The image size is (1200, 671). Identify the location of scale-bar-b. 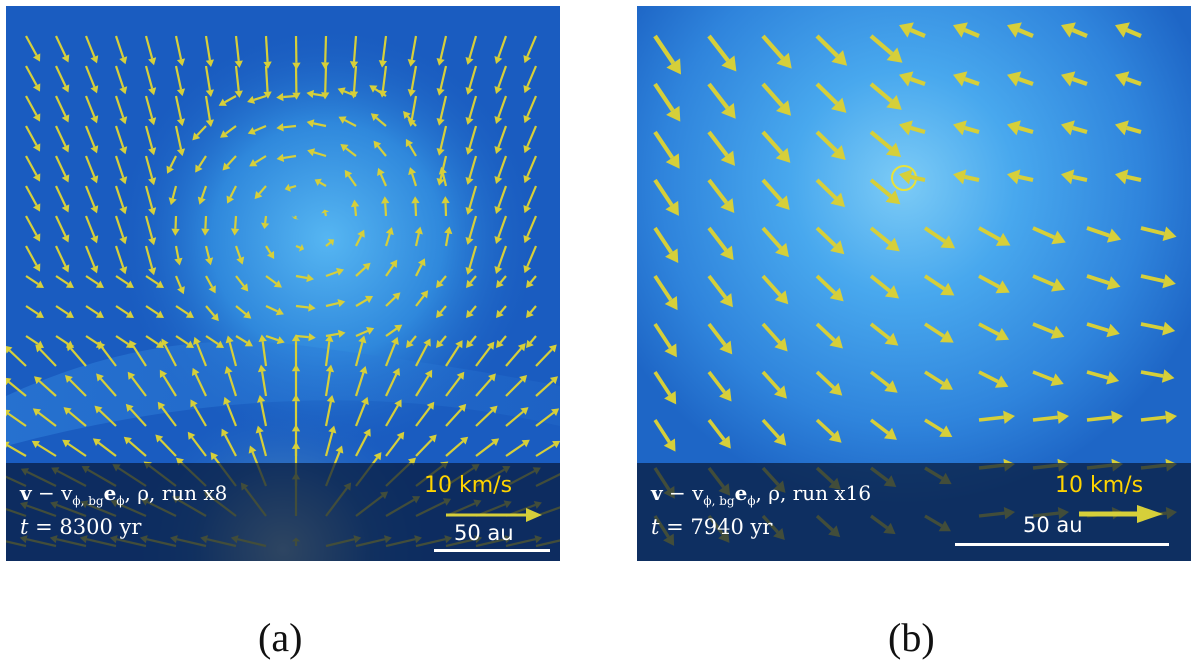
(1062, 544).